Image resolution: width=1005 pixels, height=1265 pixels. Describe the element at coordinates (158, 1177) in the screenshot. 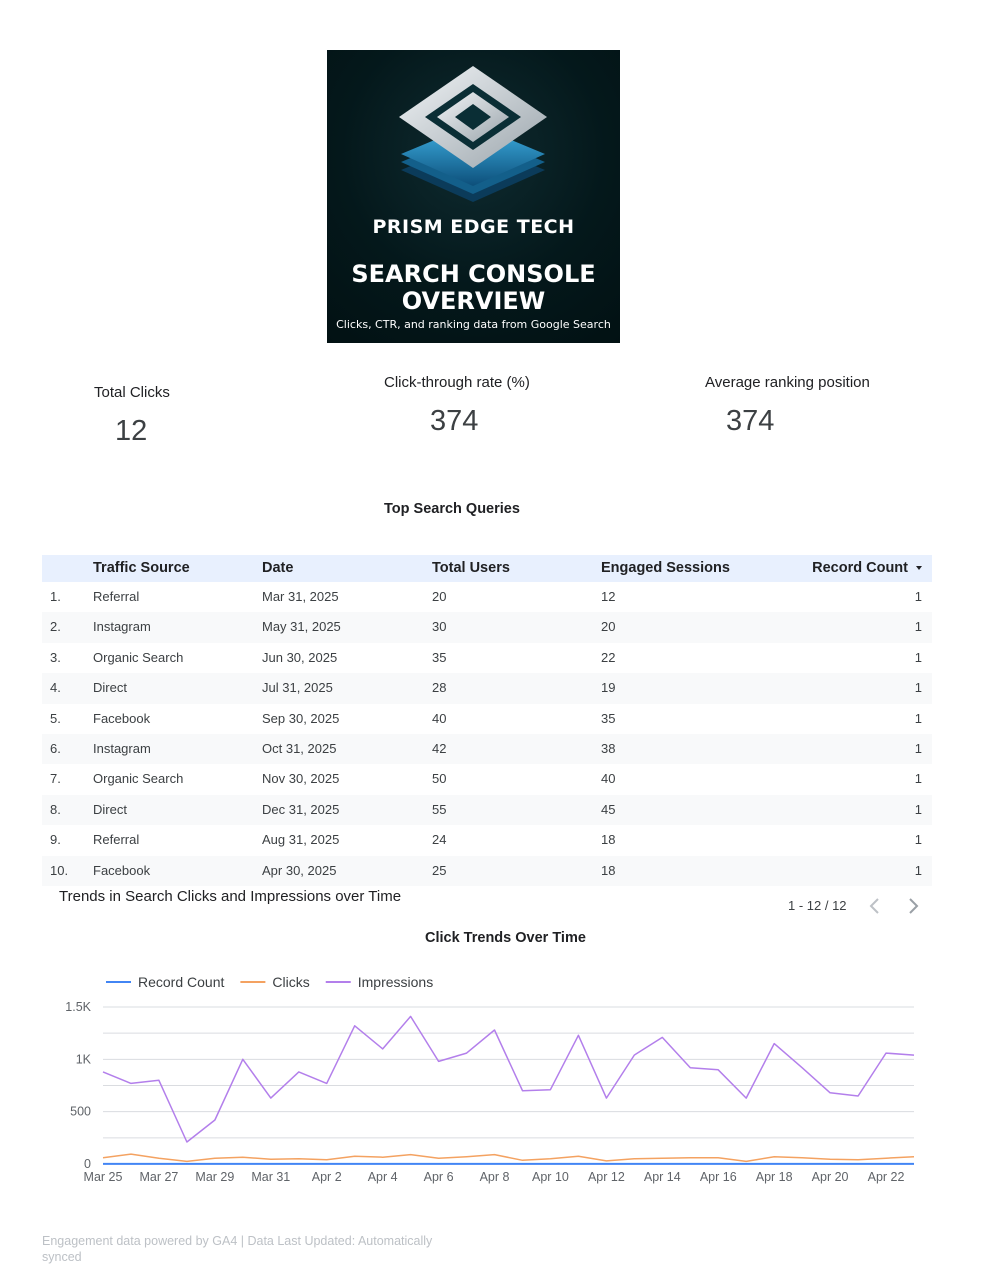

I see `x-tick-label: Mar 27` at that location.